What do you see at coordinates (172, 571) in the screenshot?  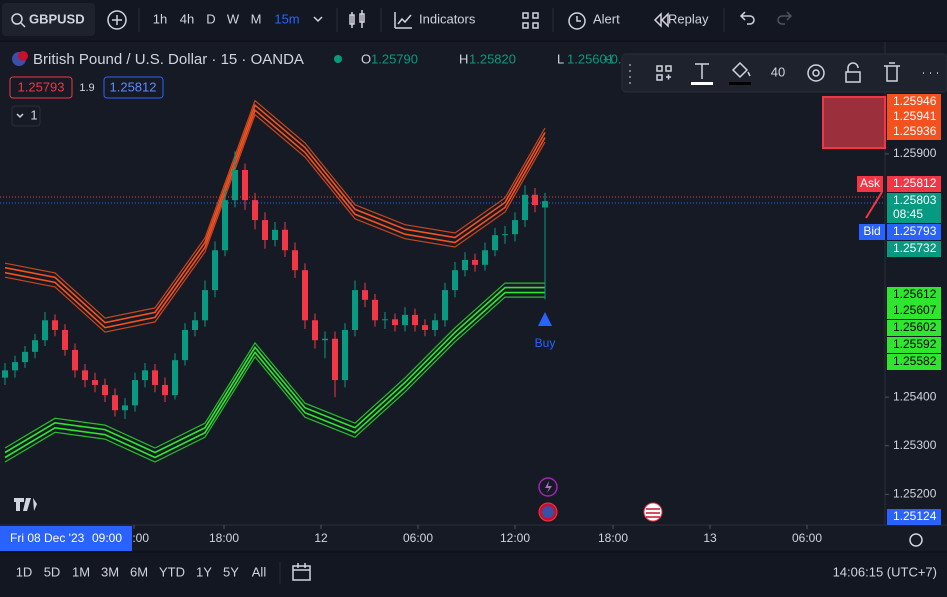 I see `range-button: YTD` at bounding box center [172, 571].